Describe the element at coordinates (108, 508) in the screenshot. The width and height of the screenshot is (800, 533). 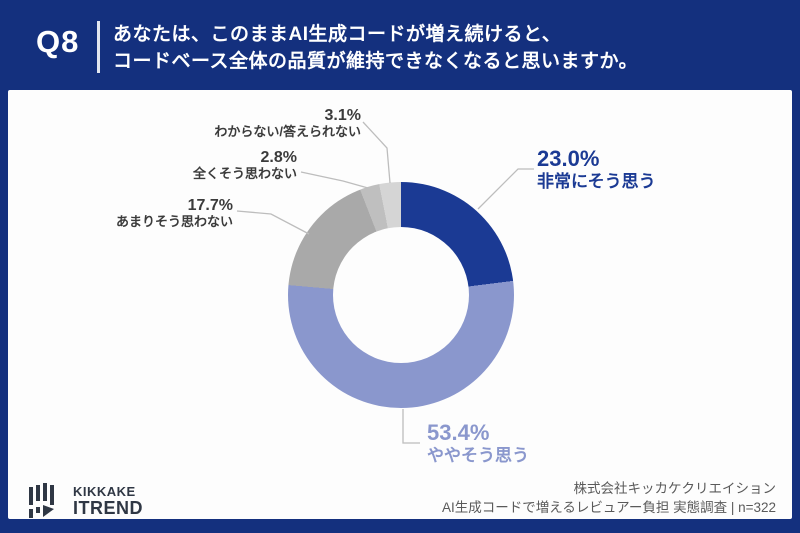
I see `logo-line2: ITREND` at that location.